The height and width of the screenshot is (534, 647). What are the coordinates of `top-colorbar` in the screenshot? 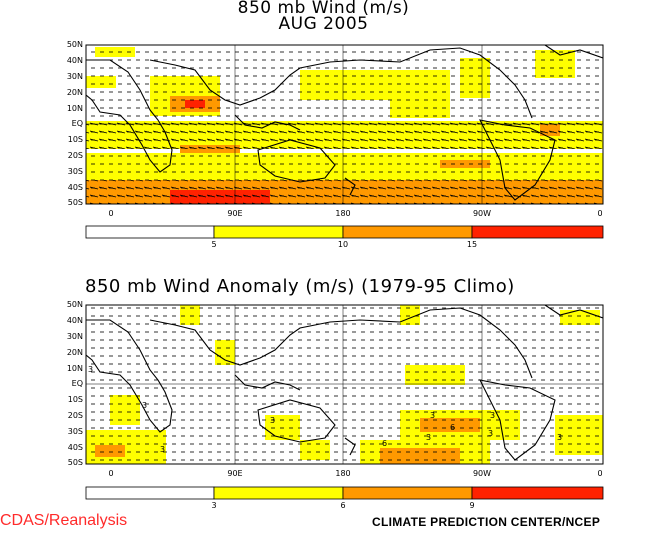 It's located at (344, 232).